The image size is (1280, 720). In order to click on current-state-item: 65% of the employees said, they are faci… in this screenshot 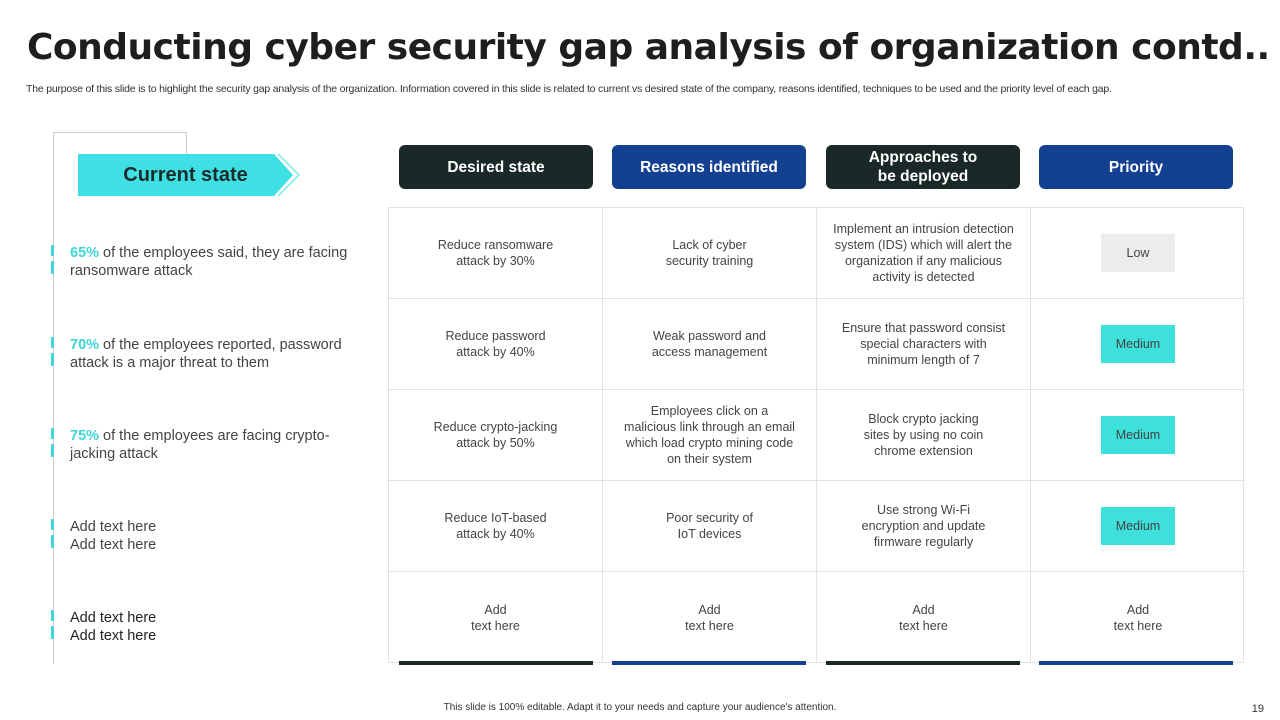, I will do `click(220, 262)`.